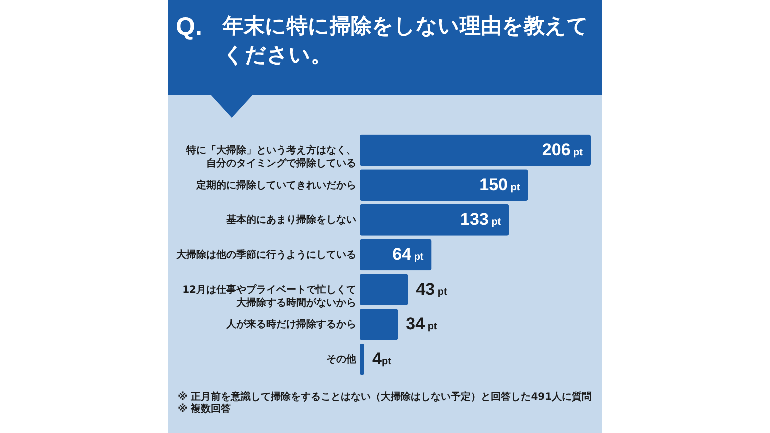  I want to click on y-tick-label: 定期的に掃除していてきれいだから, so click(276, 185).